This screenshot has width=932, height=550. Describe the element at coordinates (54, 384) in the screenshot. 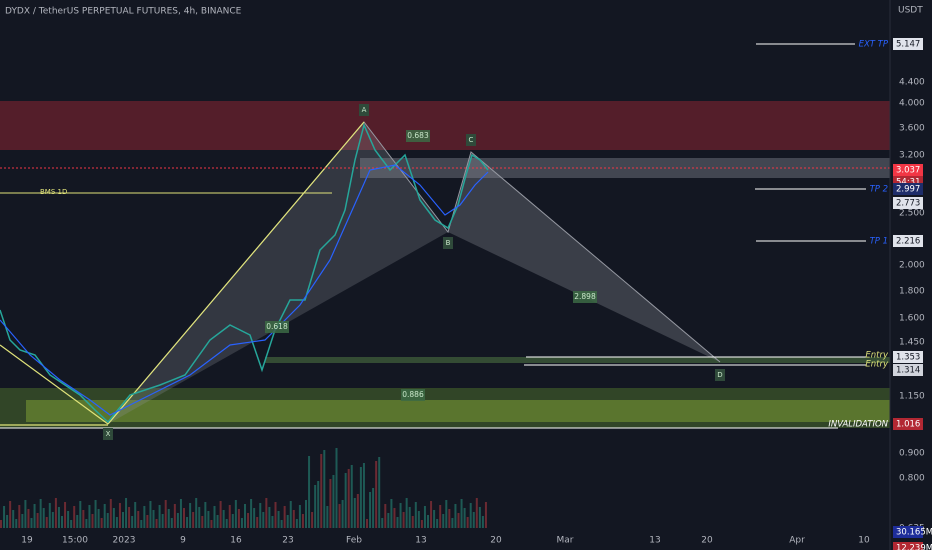

I see `trend-line` at that location.